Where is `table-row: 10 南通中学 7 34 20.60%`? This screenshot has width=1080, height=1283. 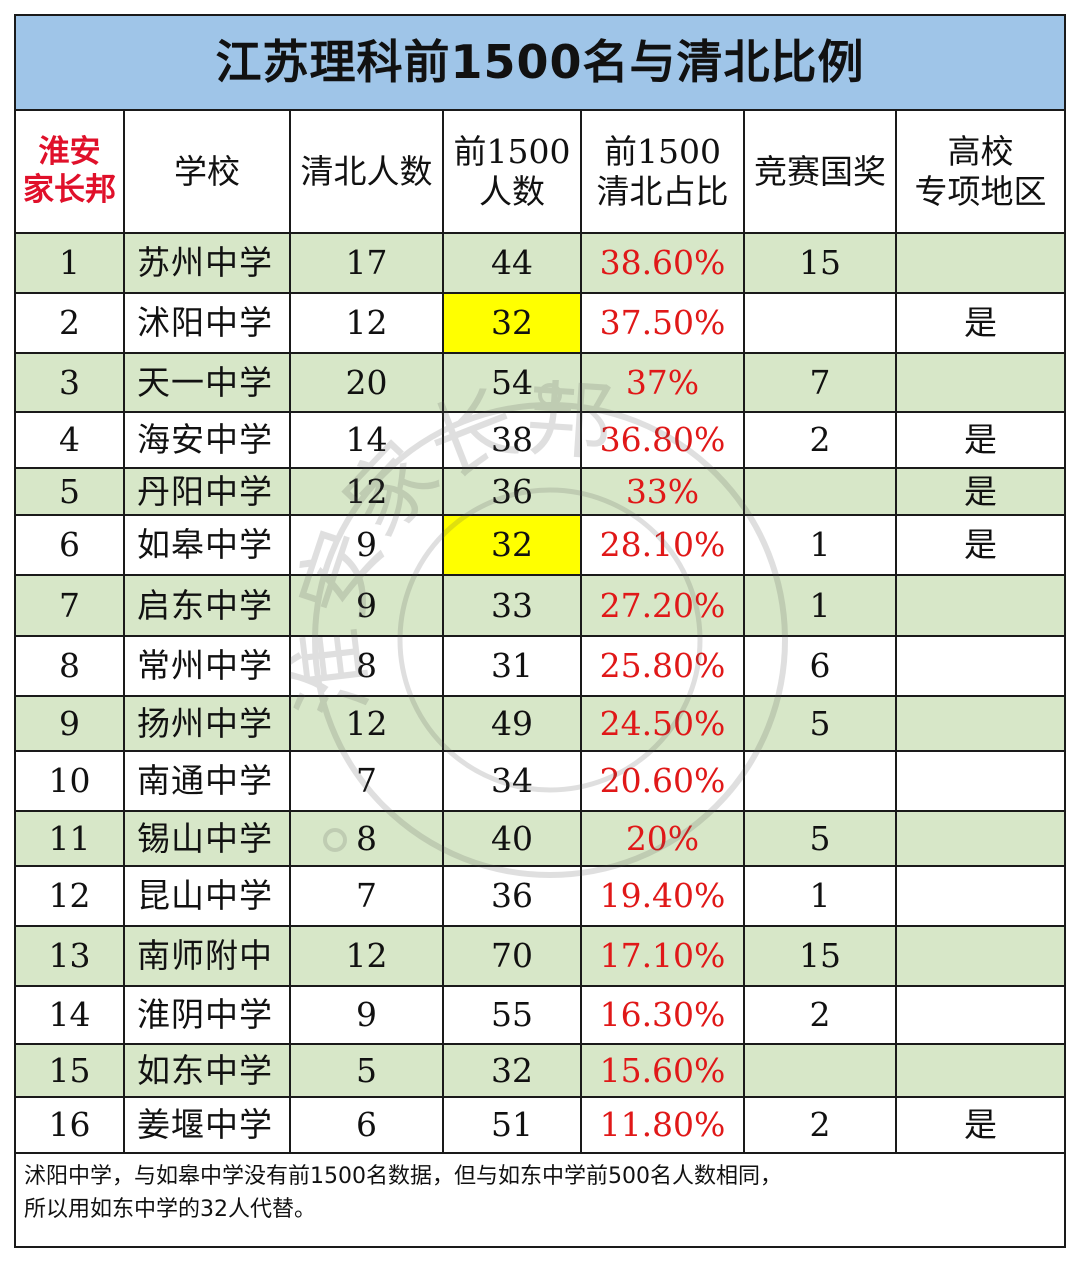 table-row: 10 南通中学 7 34 20.60% is located at coordinates (540, 781).